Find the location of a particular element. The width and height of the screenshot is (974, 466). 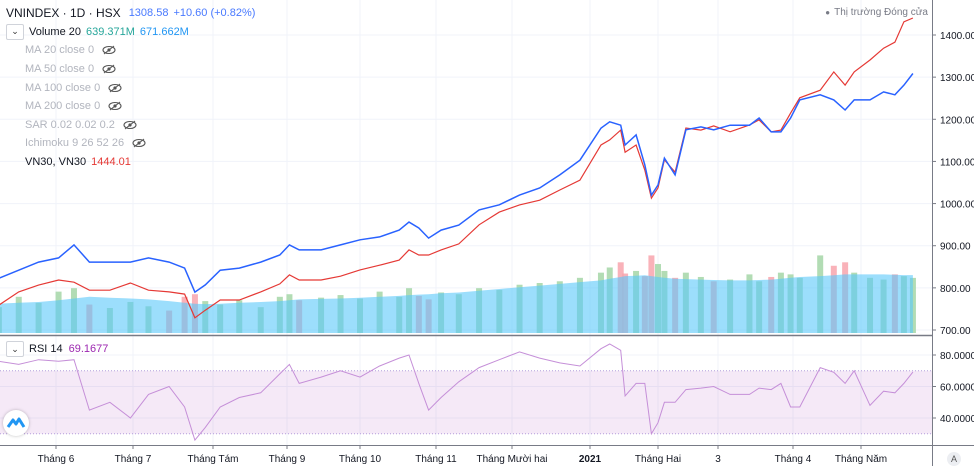

rsi-tick-label: 40.0000 is located at coordinates (957, 419).